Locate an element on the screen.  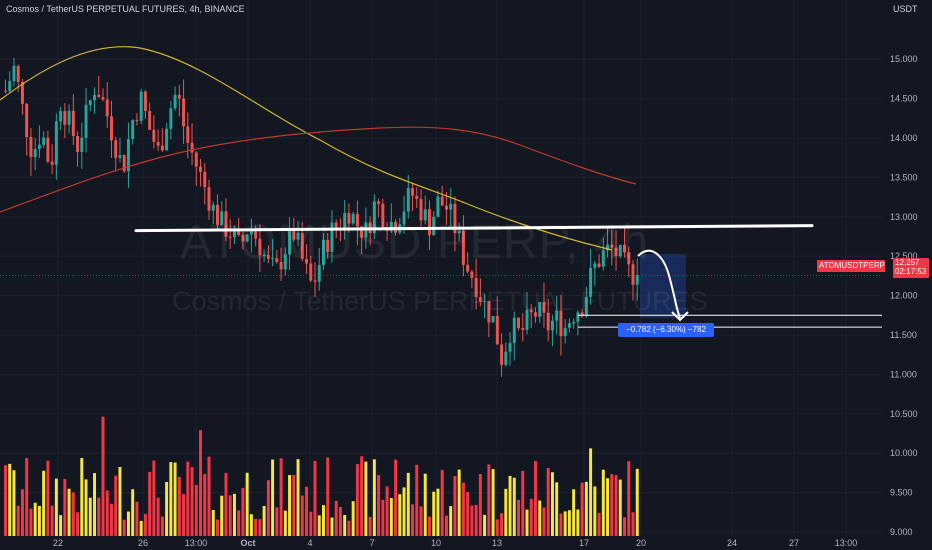
price-tick-label: 13.000 is located at coordinates (904, 217).